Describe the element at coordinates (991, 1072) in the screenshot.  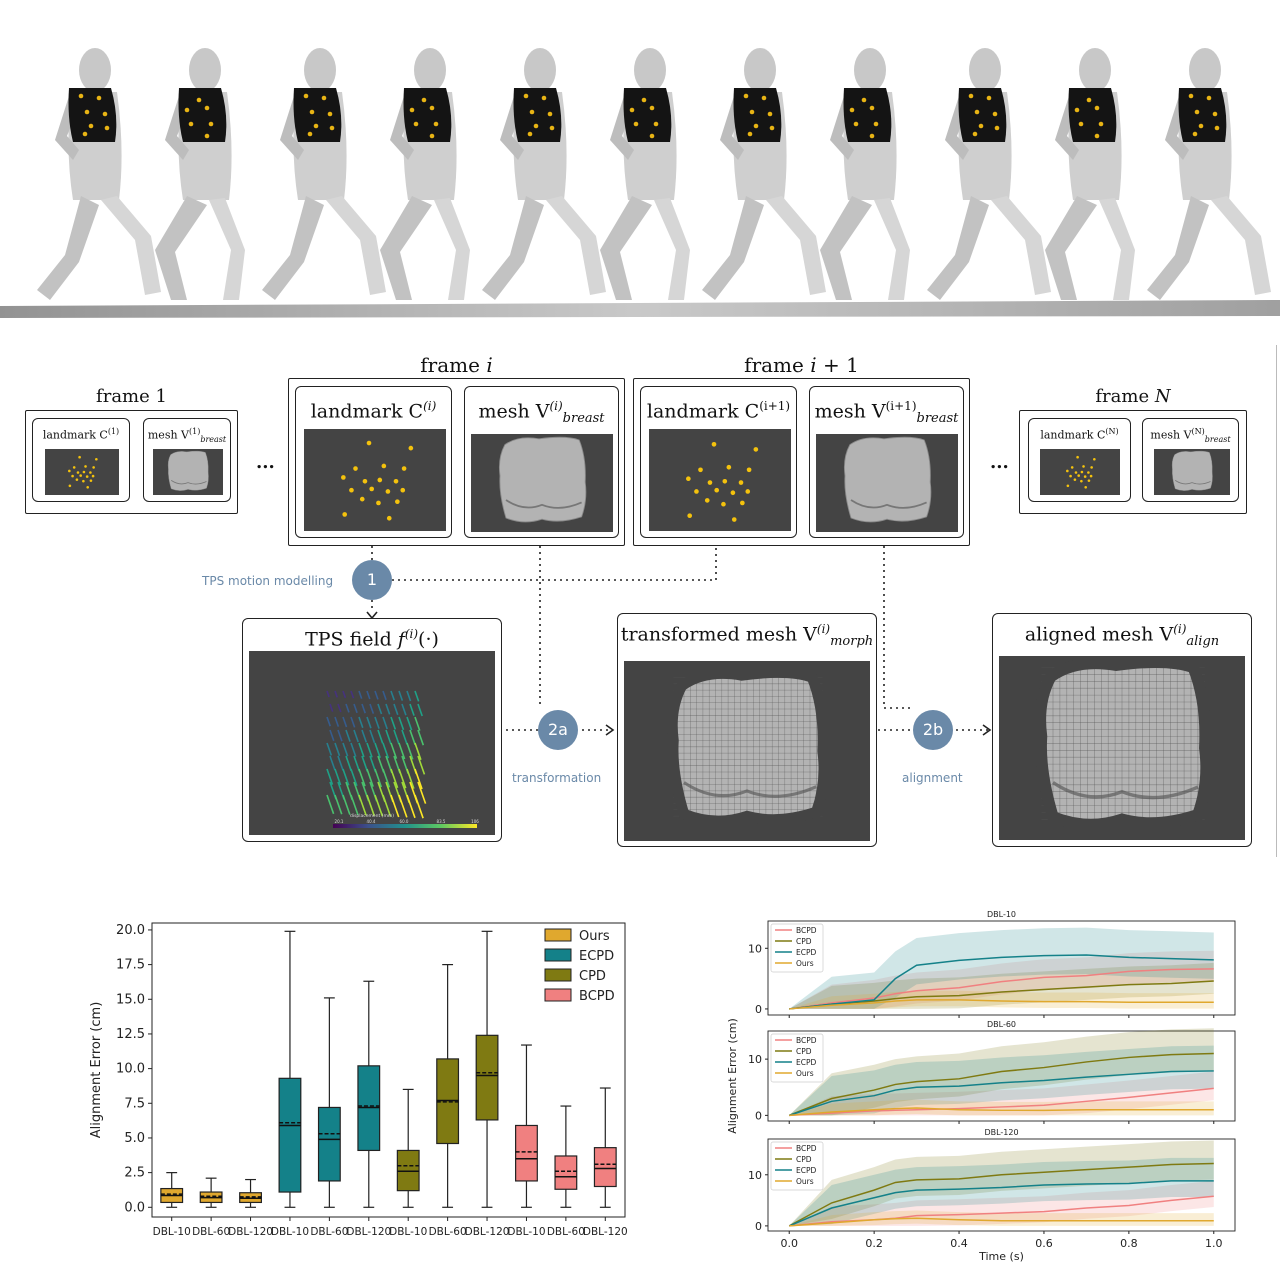
I see `line-panel-dbl-60: DBL-60 0 10 BCPD CPD ECPD Ours` at that location.